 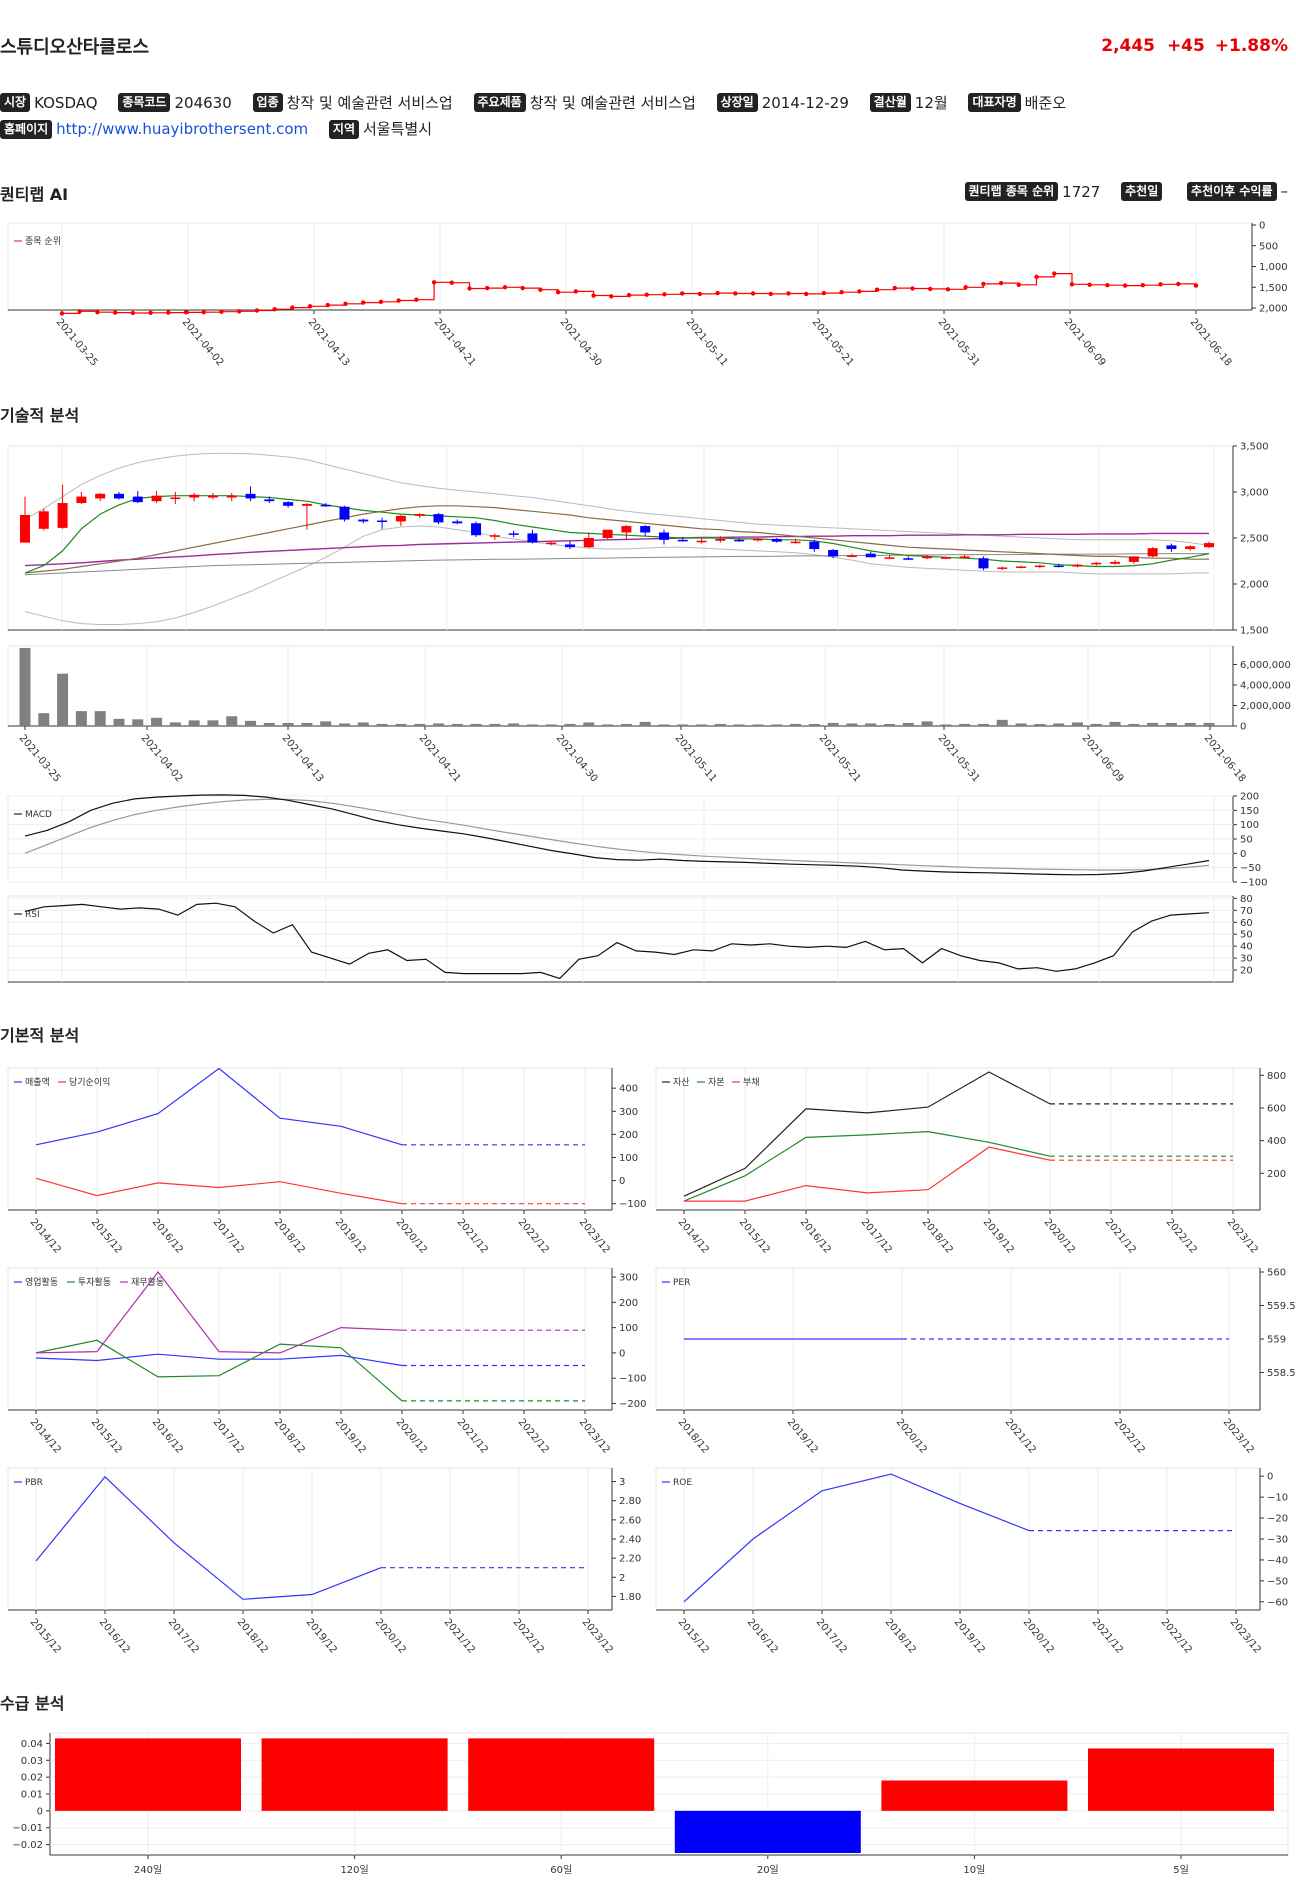 I want to click on y-tick-label: 150, so click(x=1249, y=811).